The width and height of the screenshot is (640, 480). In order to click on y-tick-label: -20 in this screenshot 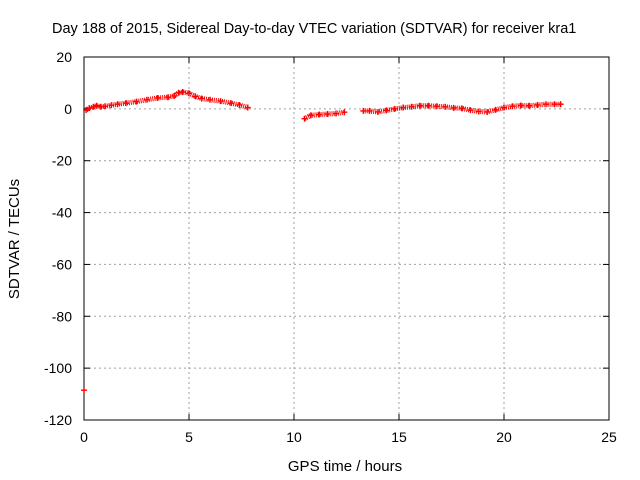, I will do `click(62, 161)`.